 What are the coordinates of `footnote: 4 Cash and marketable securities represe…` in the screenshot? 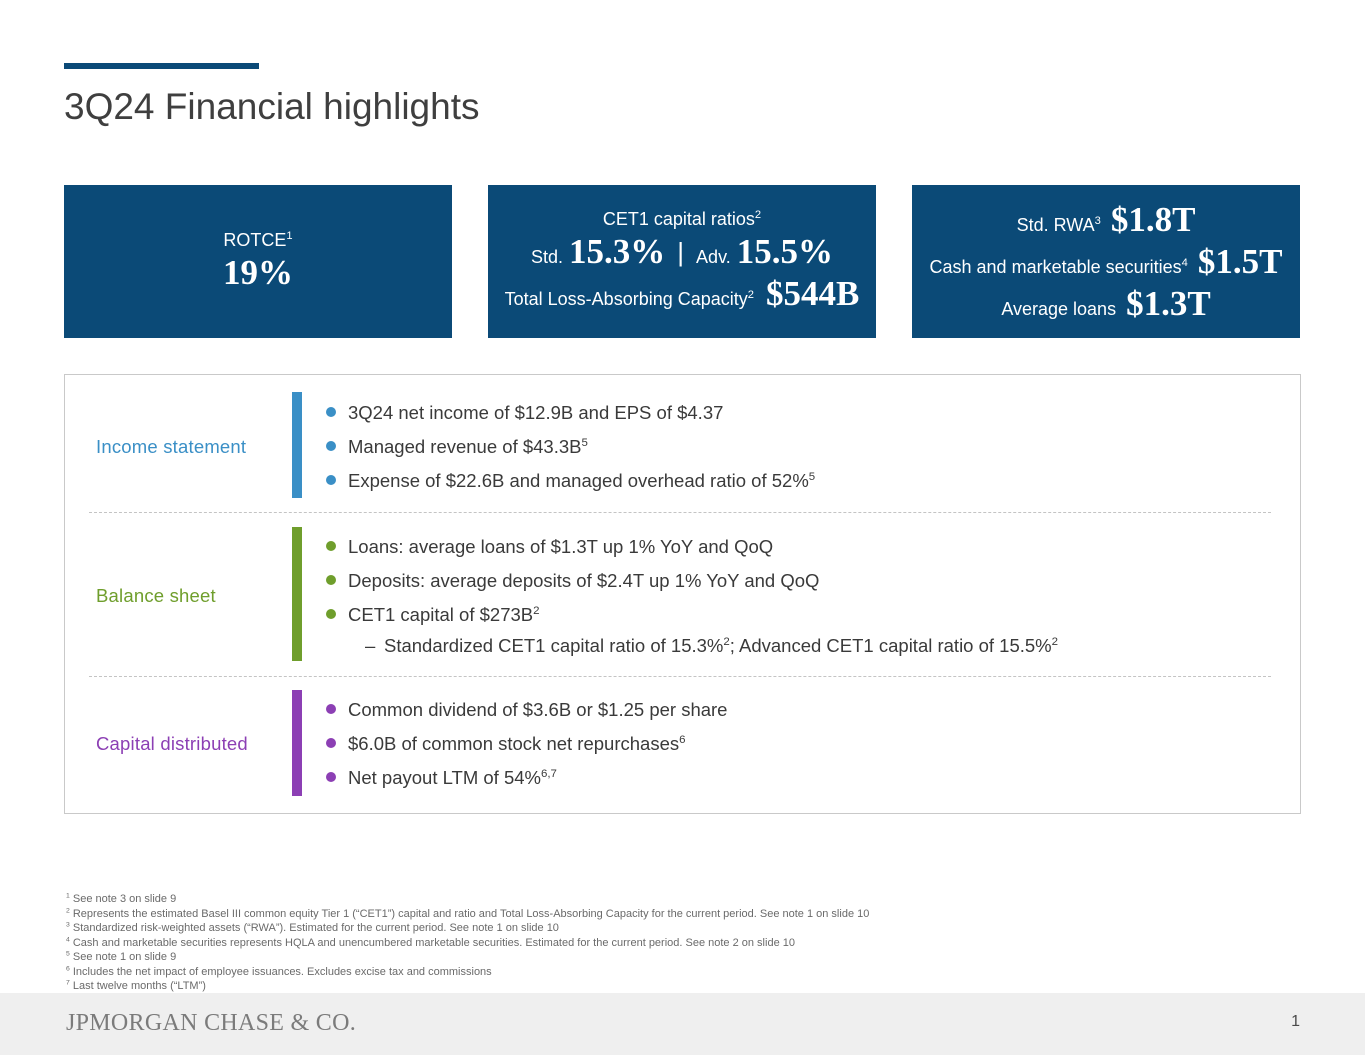 It's located at (430, 942).